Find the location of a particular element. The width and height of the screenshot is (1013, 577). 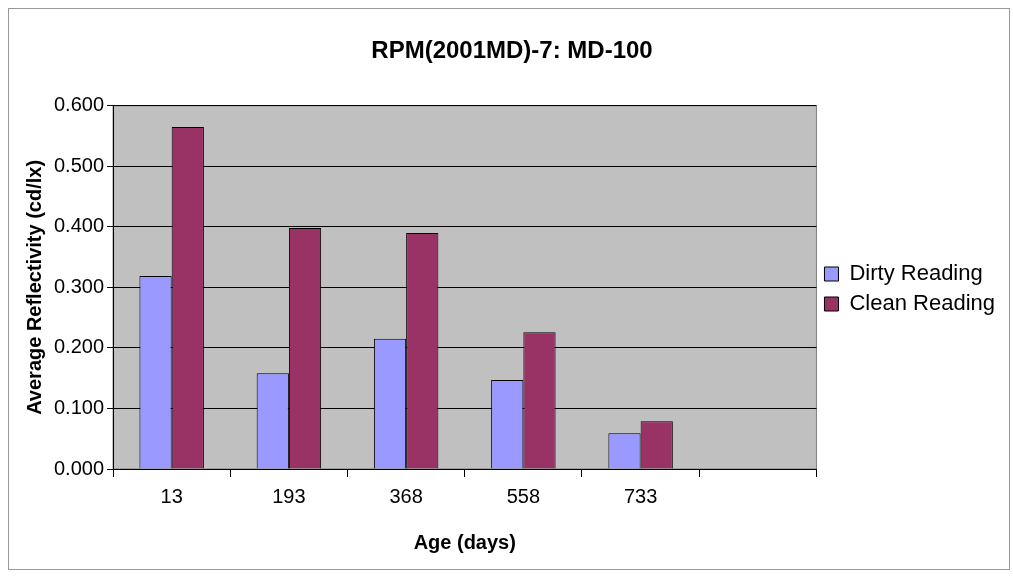

y-tick-label: 0.000 is located at coordinates (79, 467).